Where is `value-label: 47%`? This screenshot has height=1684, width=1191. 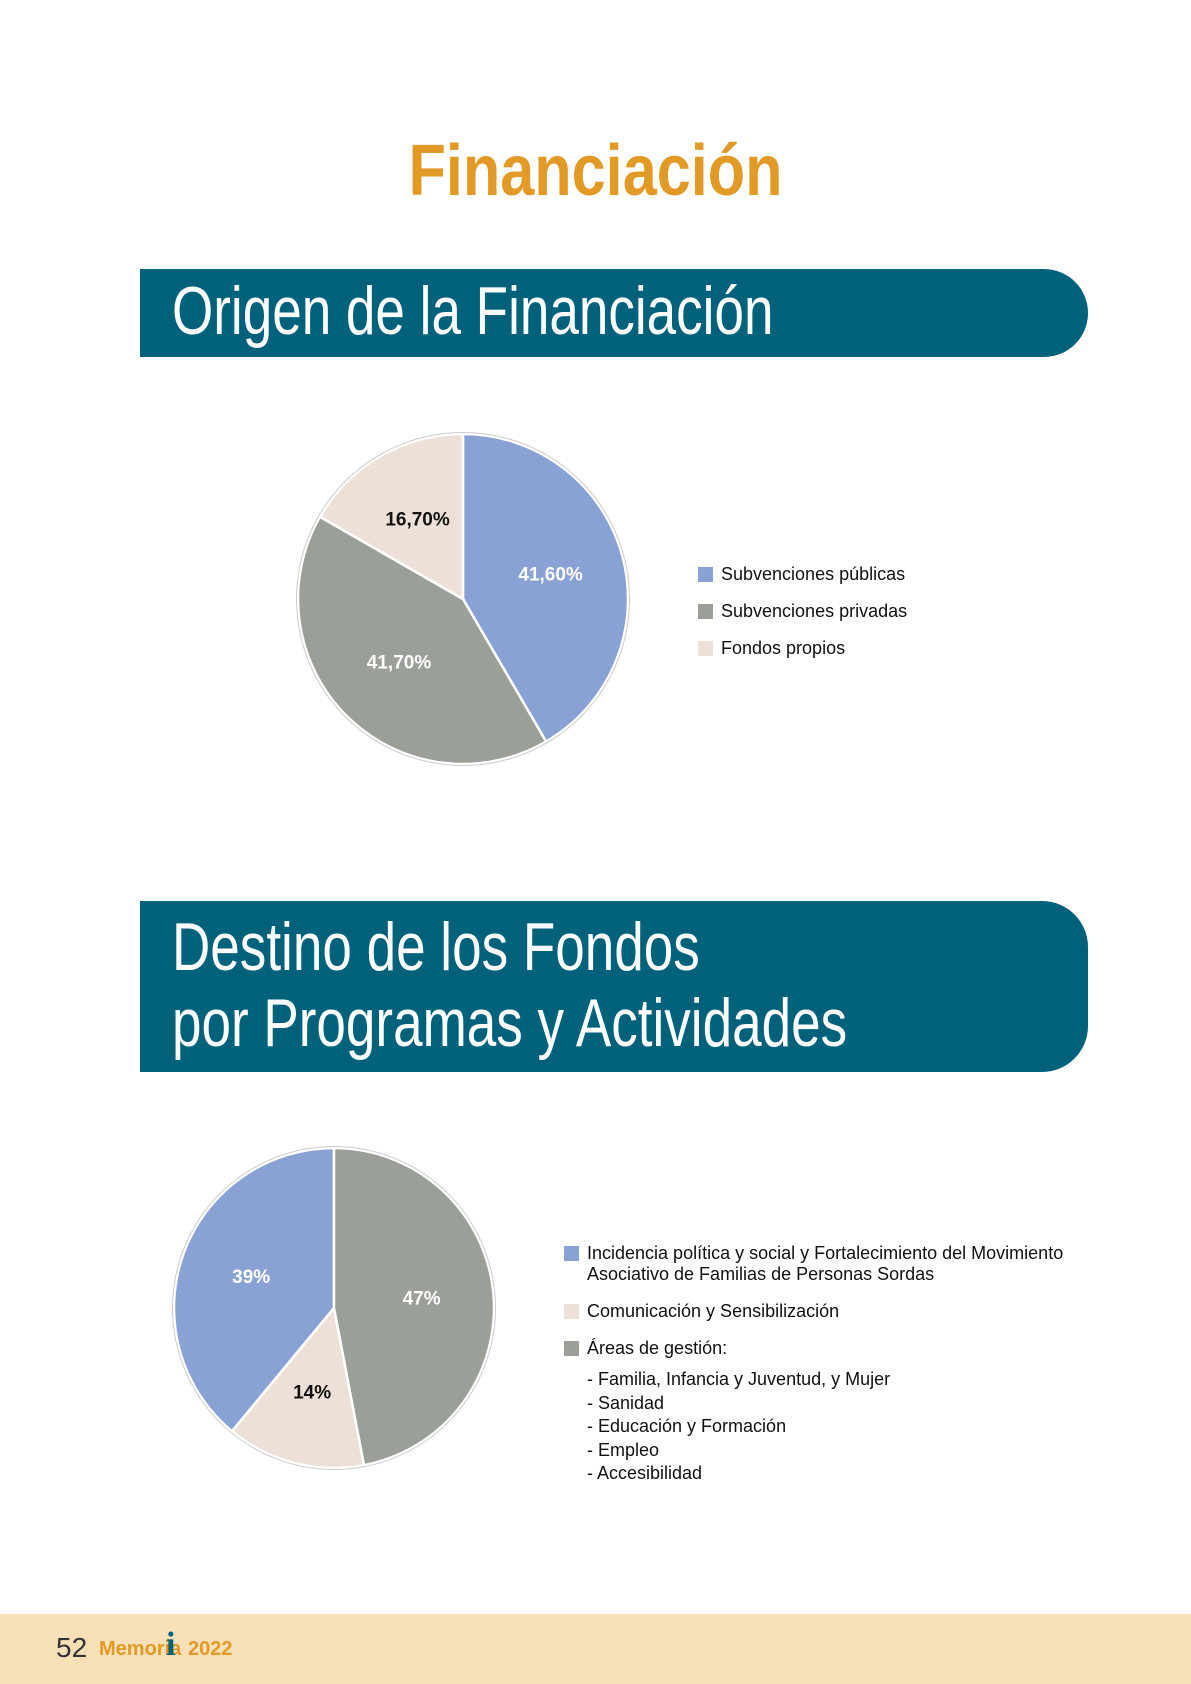
value-label: 47% is located at coordinates (422, 1299).